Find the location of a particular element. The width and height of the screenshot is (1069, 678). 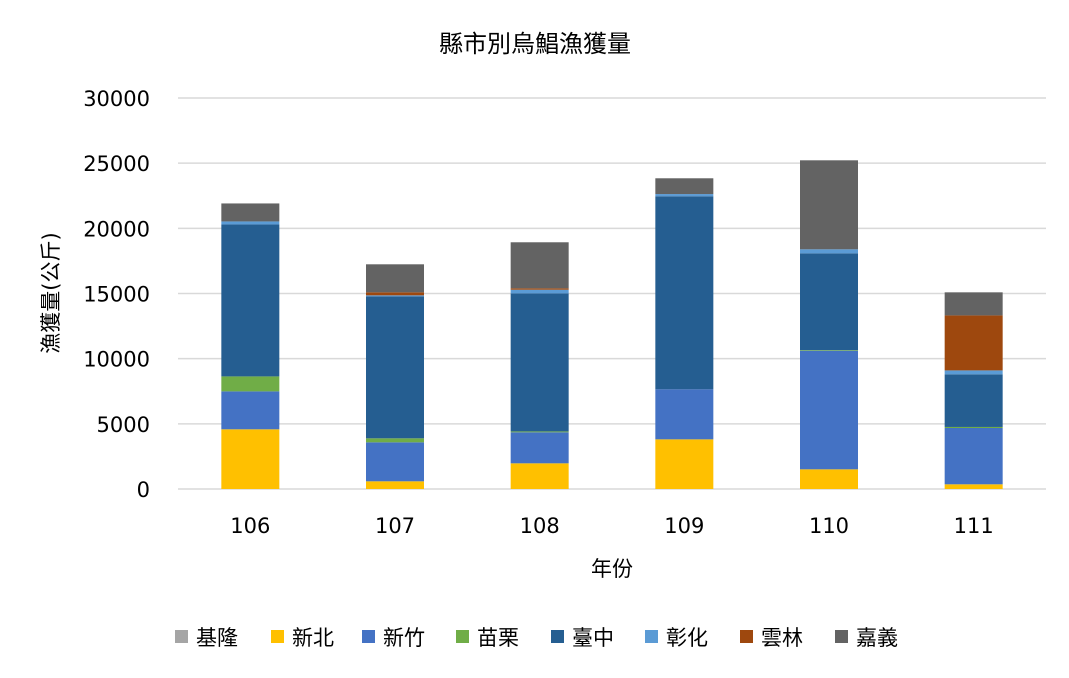

bar-segment-109-新北 is located at coordinates (684, 464).